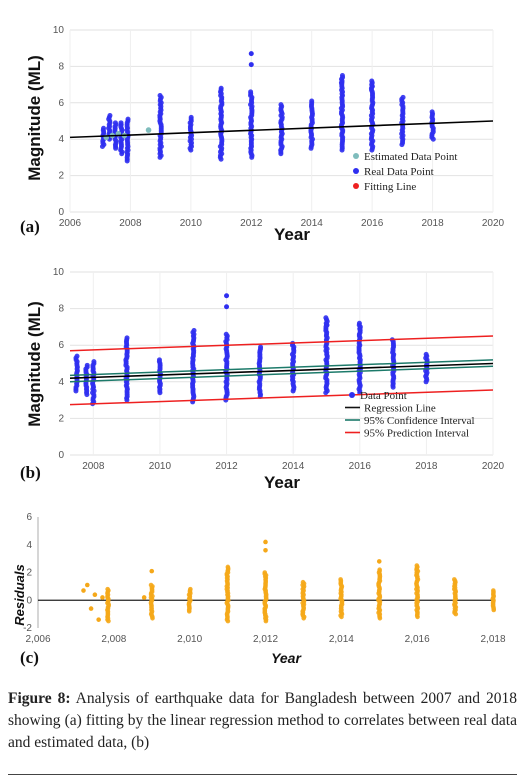 The image size is (525, 780). What do you see at coordinates (34, 118) in the screenshot?
I see `y-axis-title-a: Magnitude (ML)` at bounding box center [34, 118].